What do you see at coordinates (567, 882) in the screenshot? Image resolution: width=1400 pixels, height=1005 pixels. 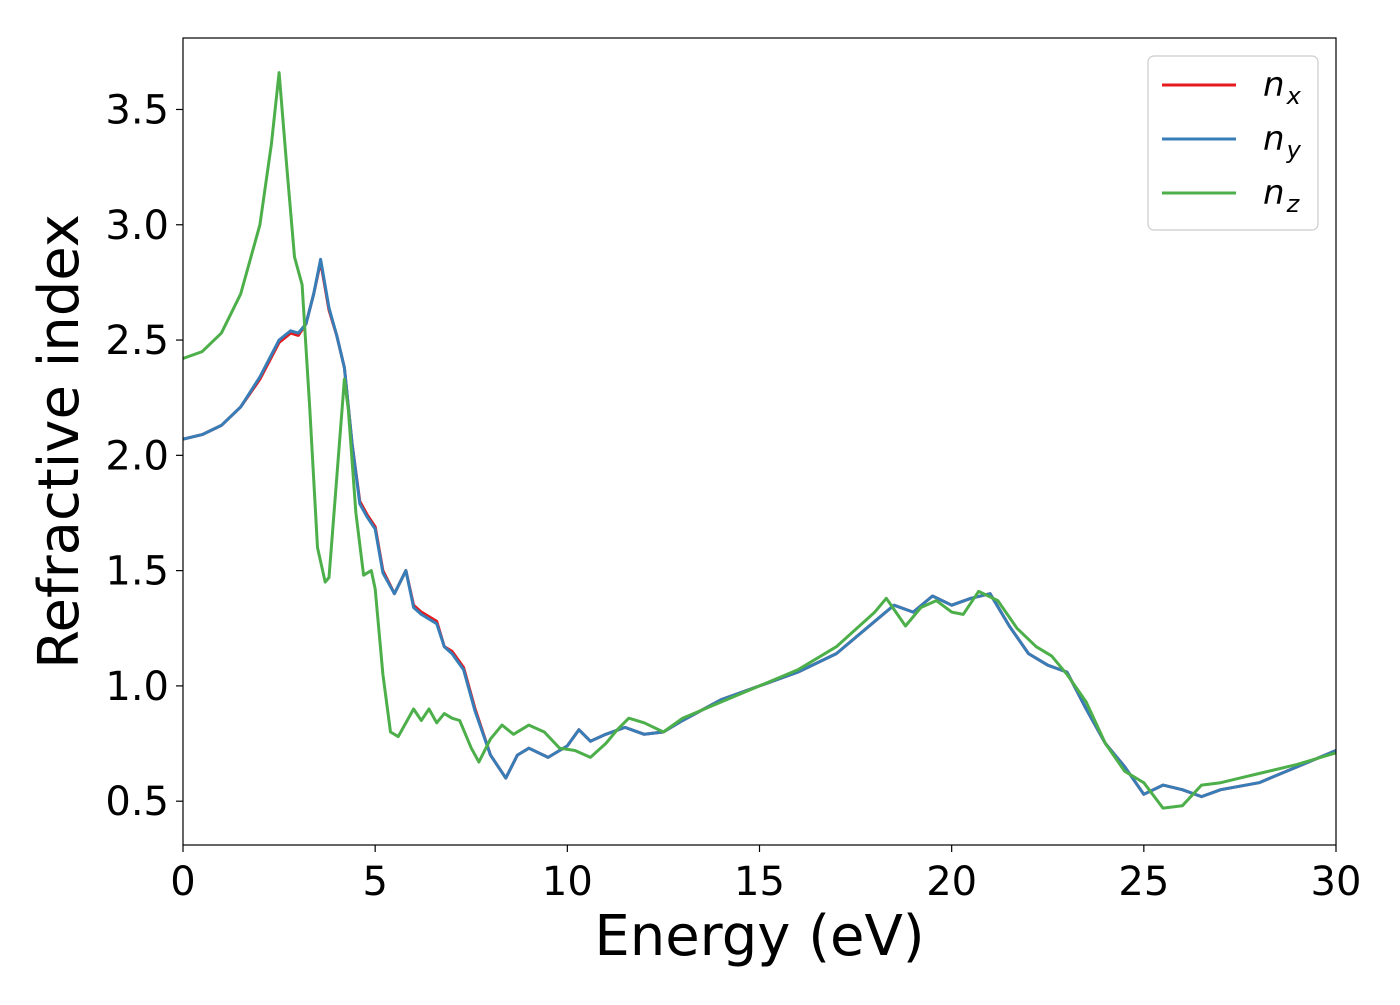 I see `x-tick-label: 10` at bounding box center [567, 882].